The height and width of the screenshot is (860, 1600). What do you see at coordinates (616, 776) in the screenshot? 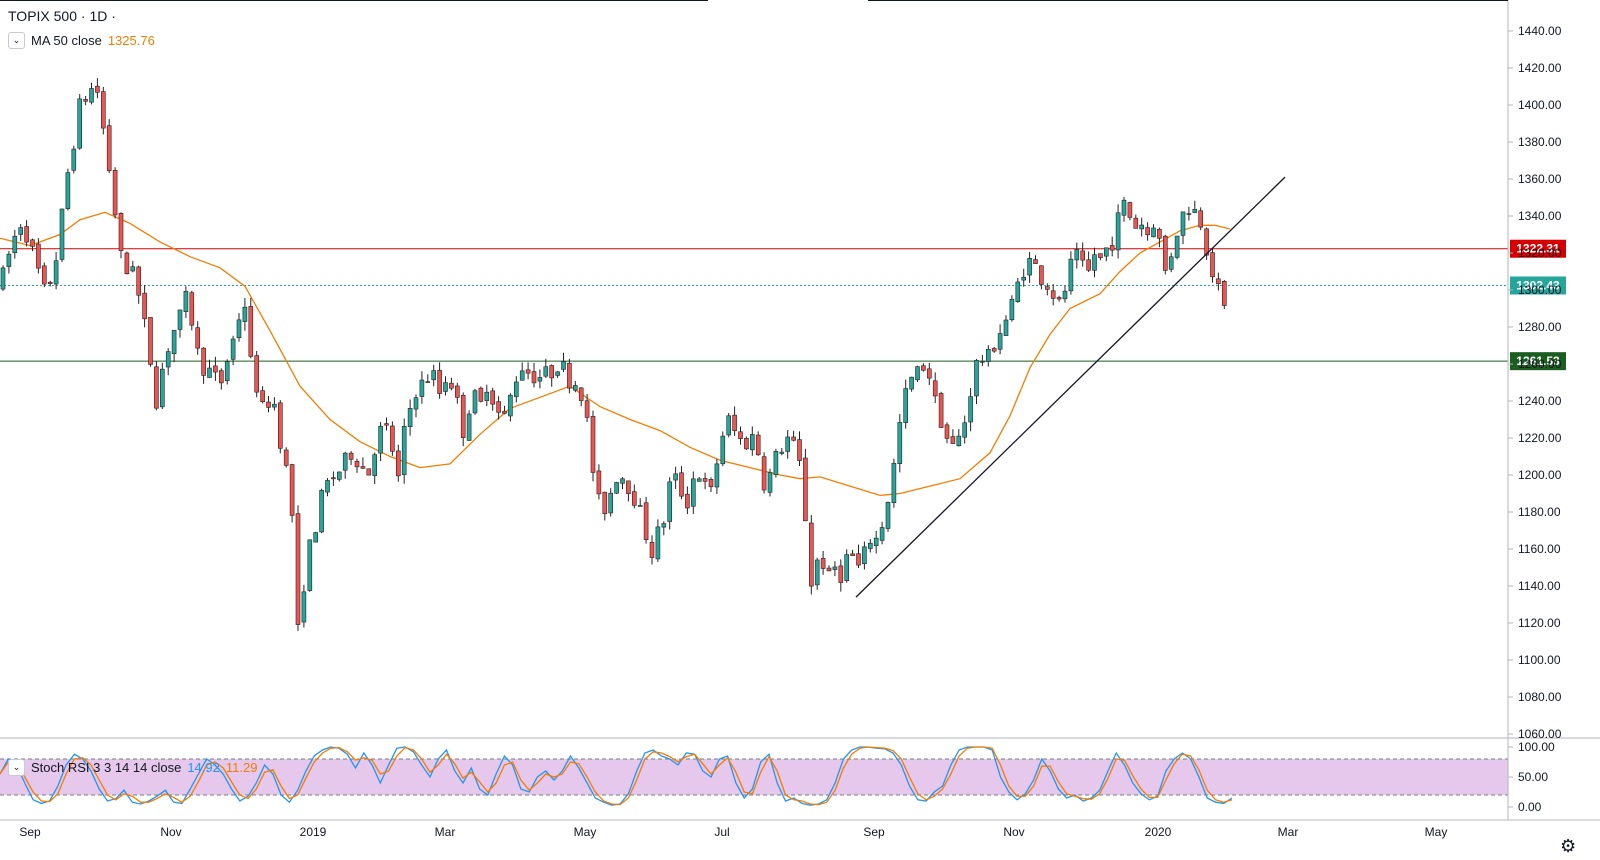
I see `stoch-d-line` at bounding box center [616, 776].